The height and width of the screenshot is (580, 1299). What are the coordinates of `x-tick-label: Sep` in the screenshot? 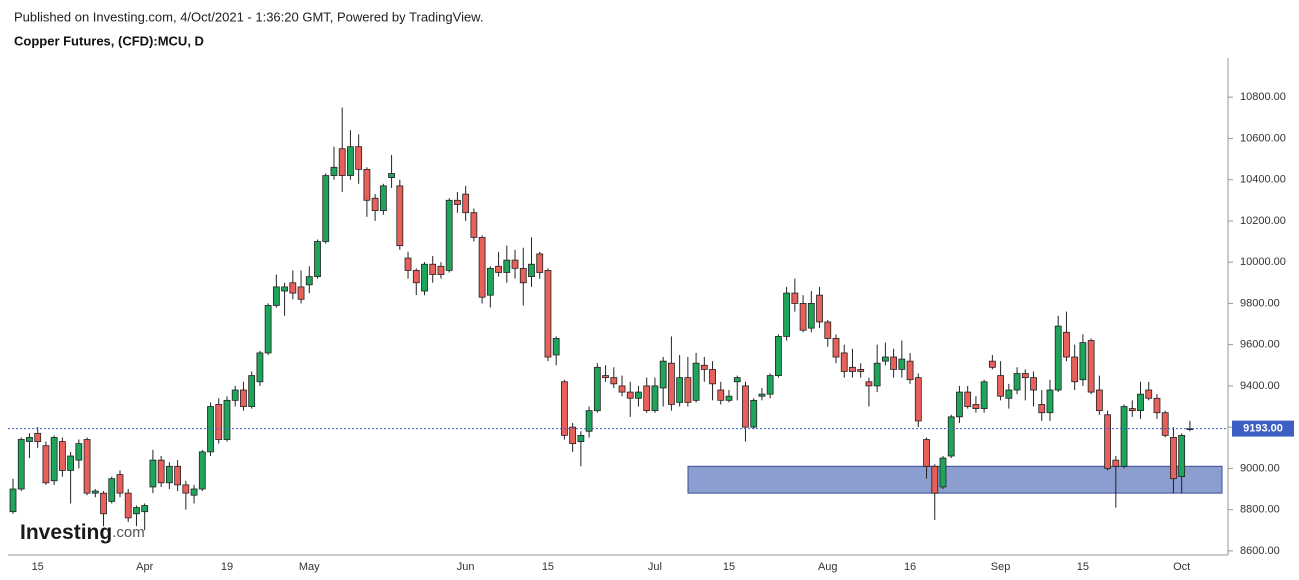 It's located at (1001, 567).